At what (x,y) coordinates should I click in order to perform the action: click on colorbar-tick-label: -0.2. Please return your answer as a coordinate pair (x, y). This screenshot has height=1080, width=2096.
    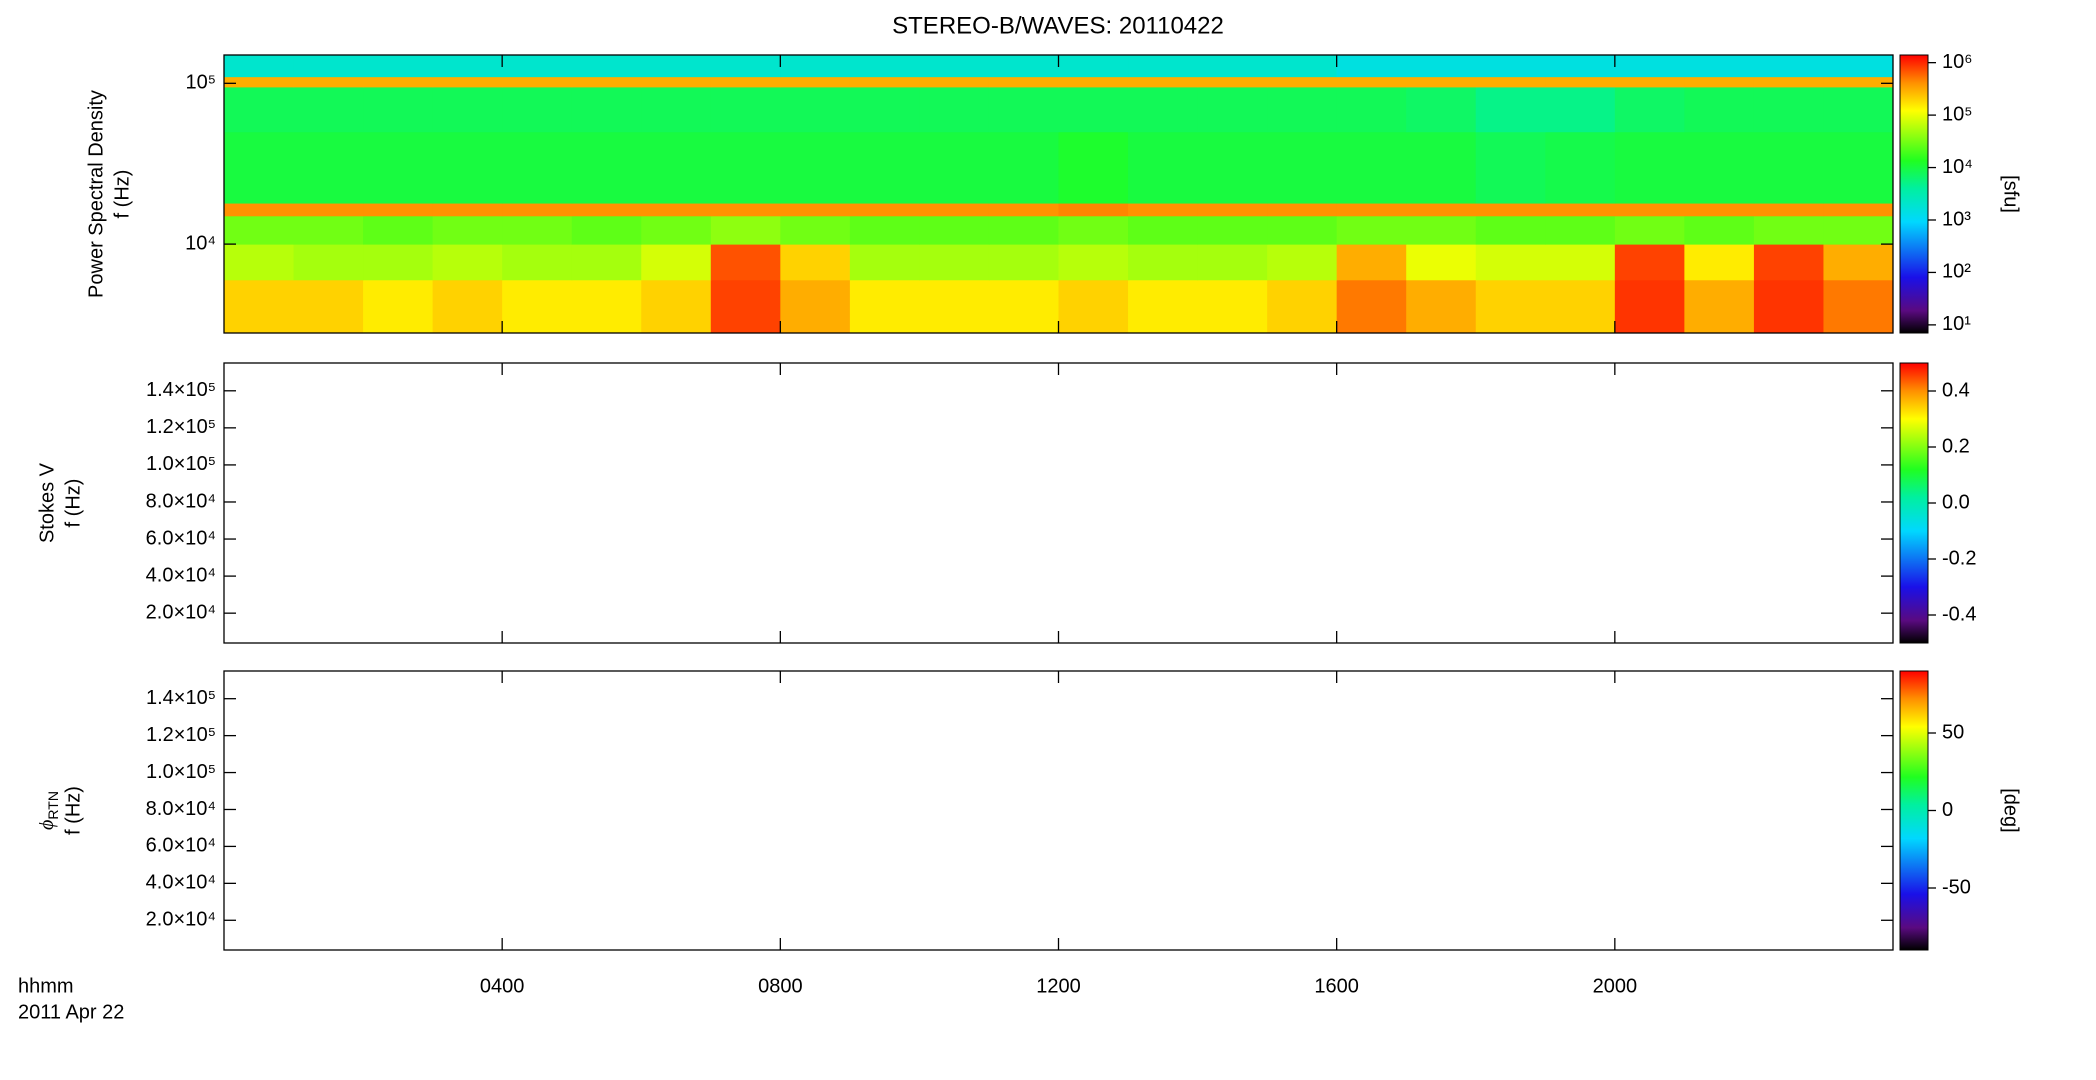
    Looking at the image, I should click on (1959, 558).